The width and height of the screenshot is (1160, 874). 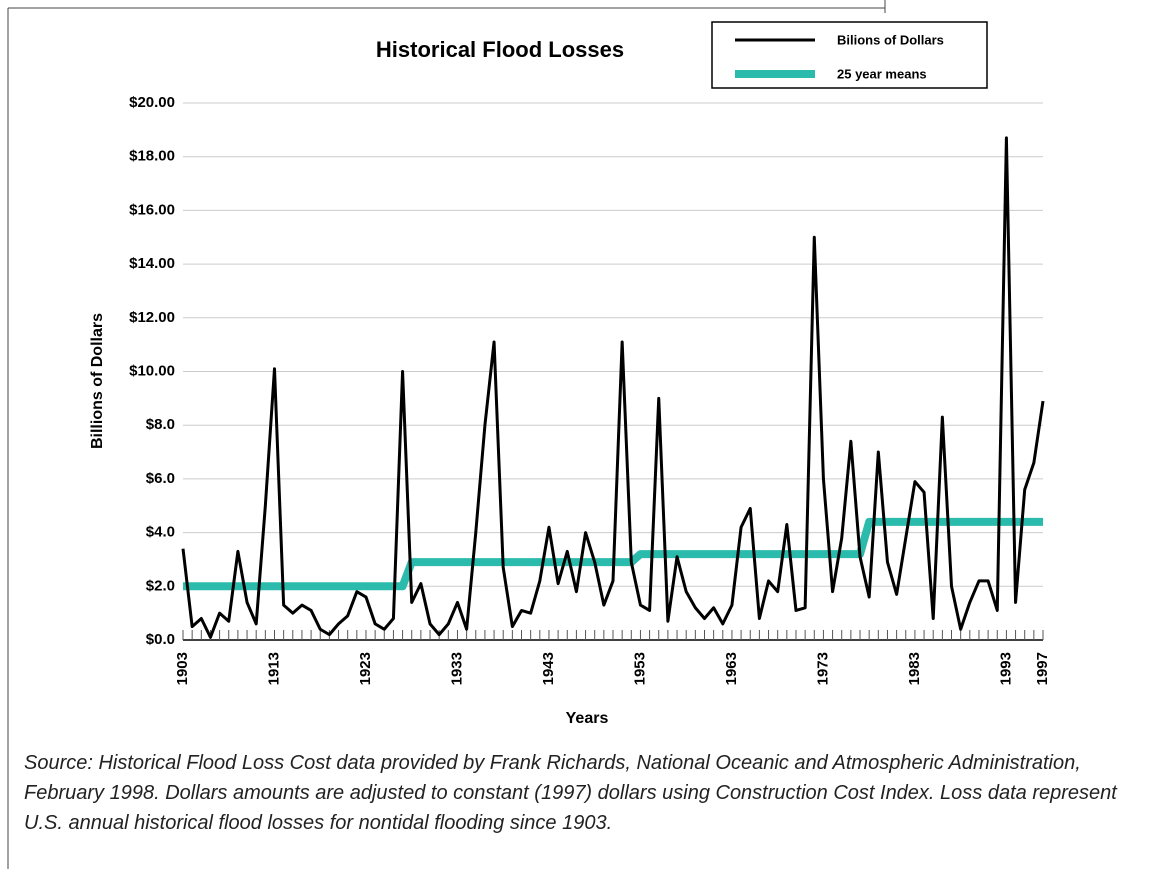 I want to click on y-tick-label: $2.0, so click(x=160, y=585).